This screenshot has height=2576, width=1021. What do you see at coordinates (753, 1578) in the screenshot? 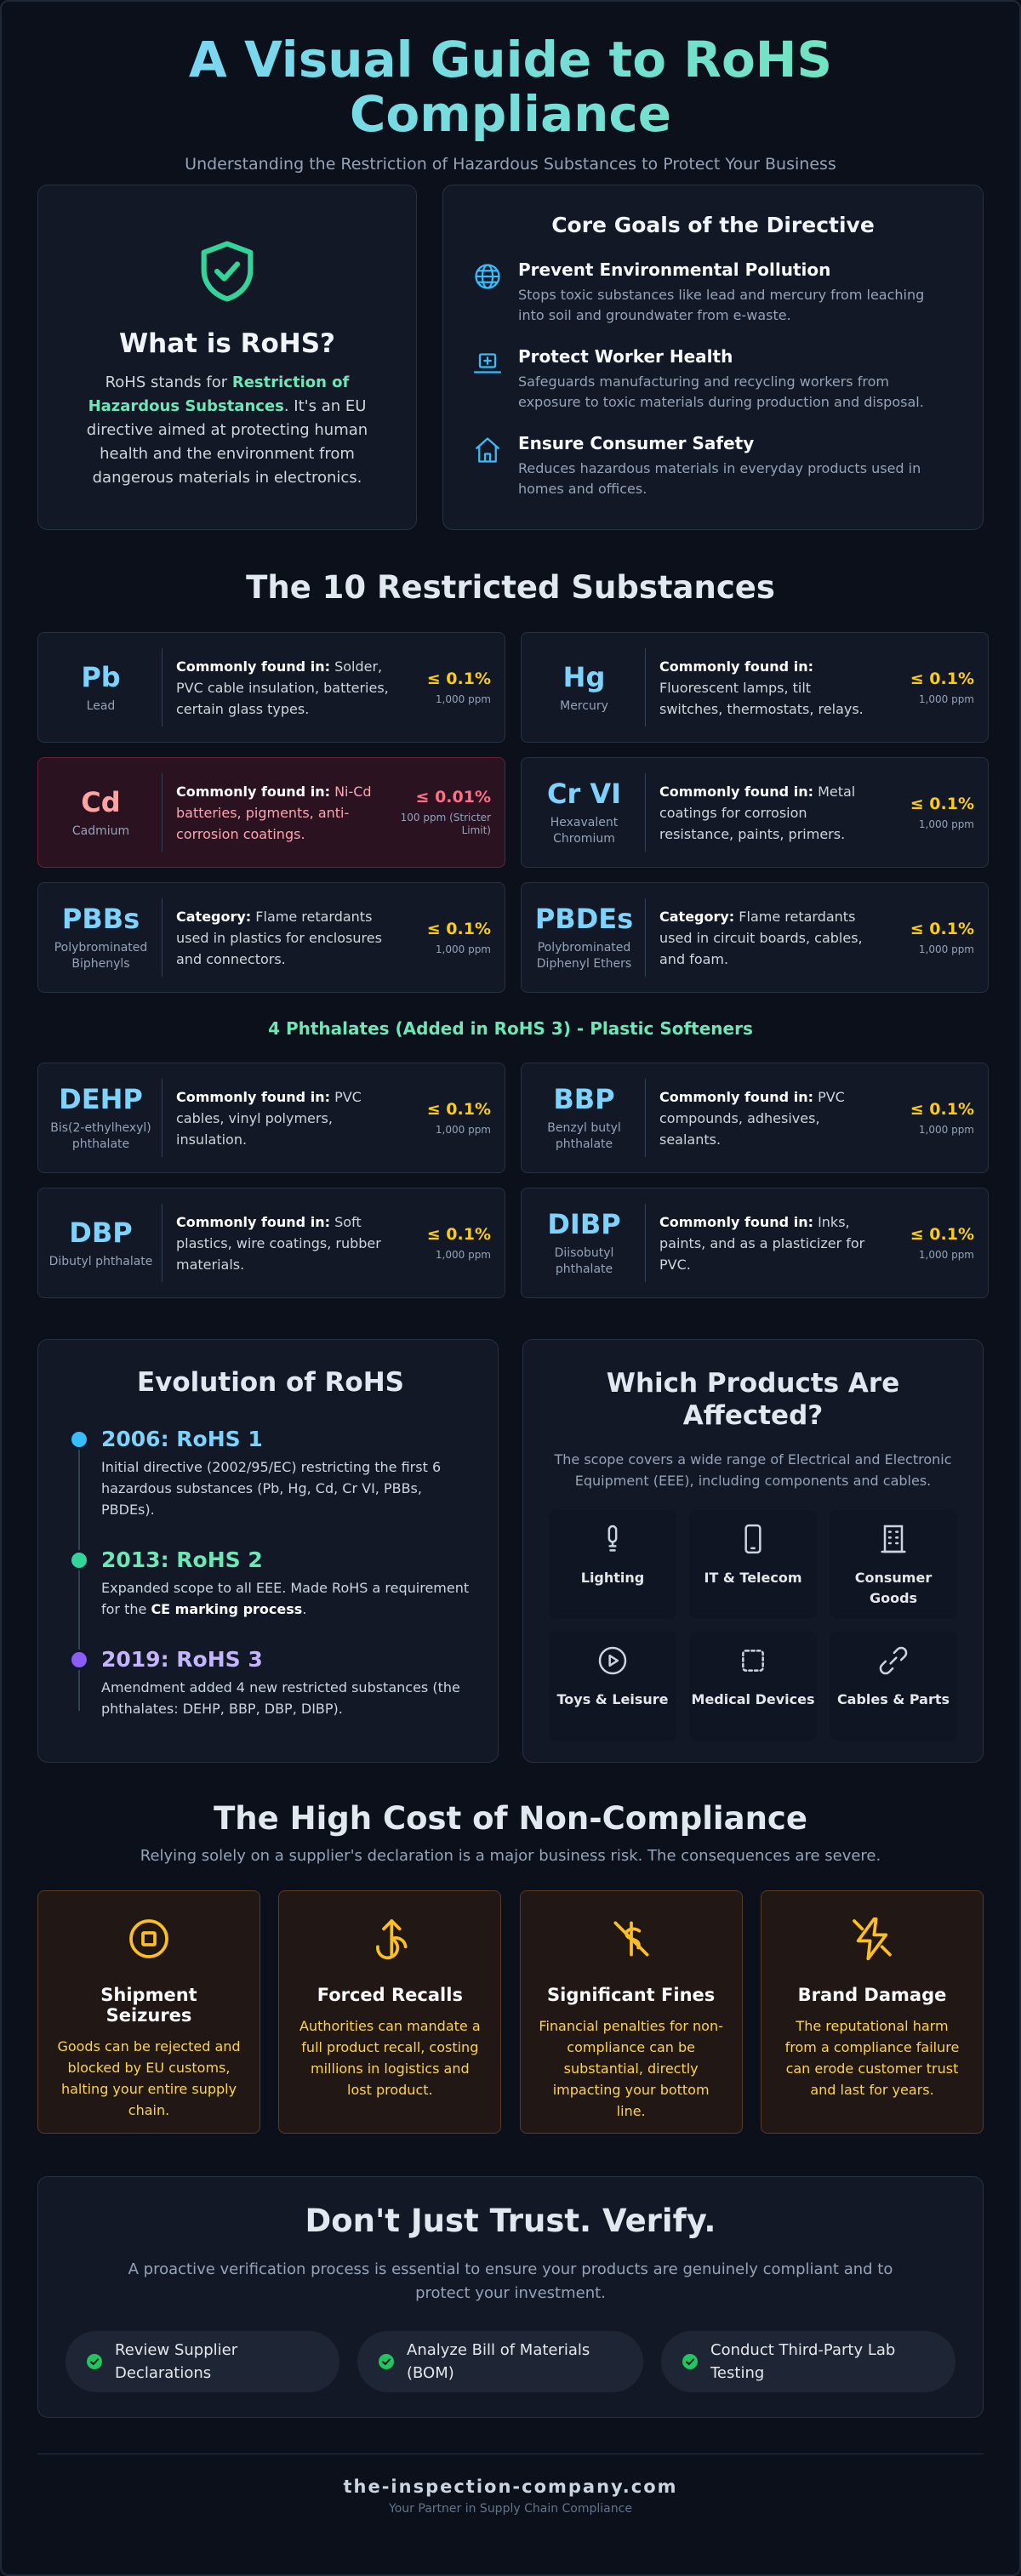
I see `product-label: IT & Telecom` at bounding box center [753, 1578].